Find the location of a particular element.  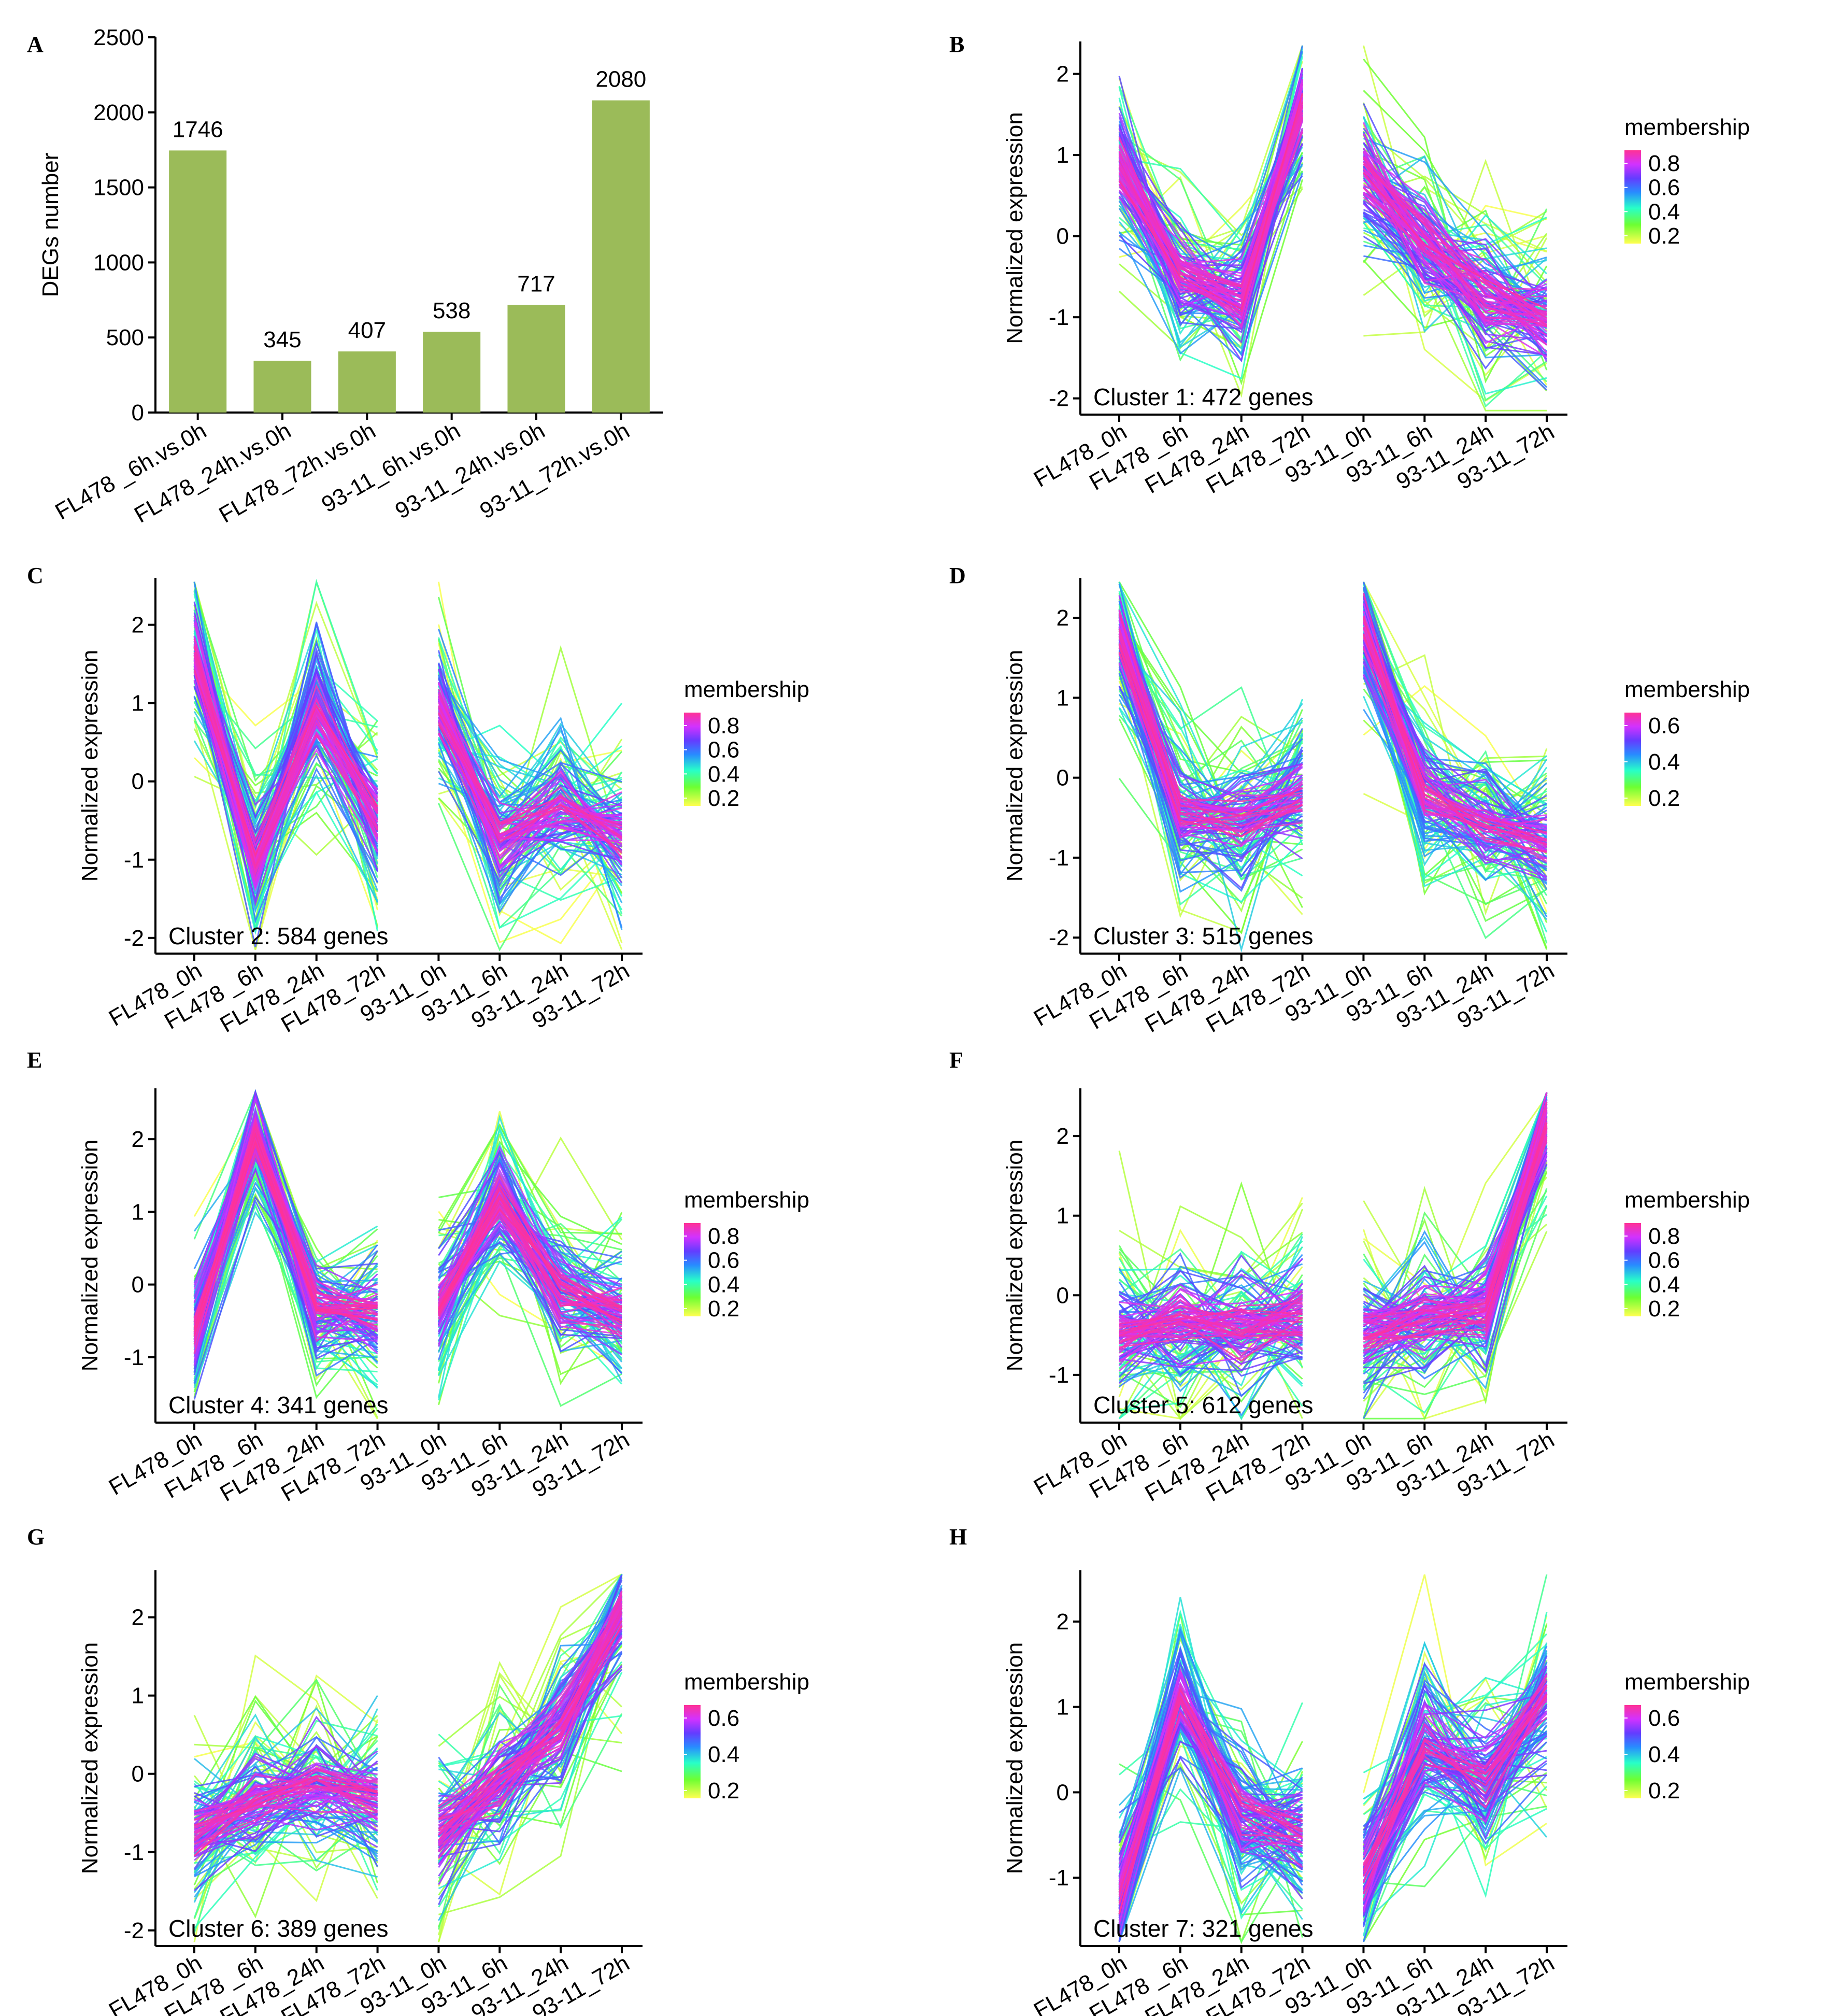

y-tick-label: 2000 is located at coordinates (119, 112).